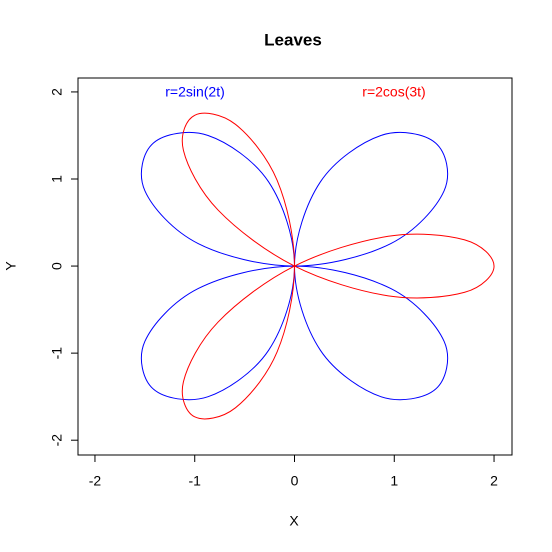 This screenshot has width=552, height=552. What do you see at coordinates (293, 39) in the screenshot?
I see `chart-title: Leaves` at bounding box center [293, 39].